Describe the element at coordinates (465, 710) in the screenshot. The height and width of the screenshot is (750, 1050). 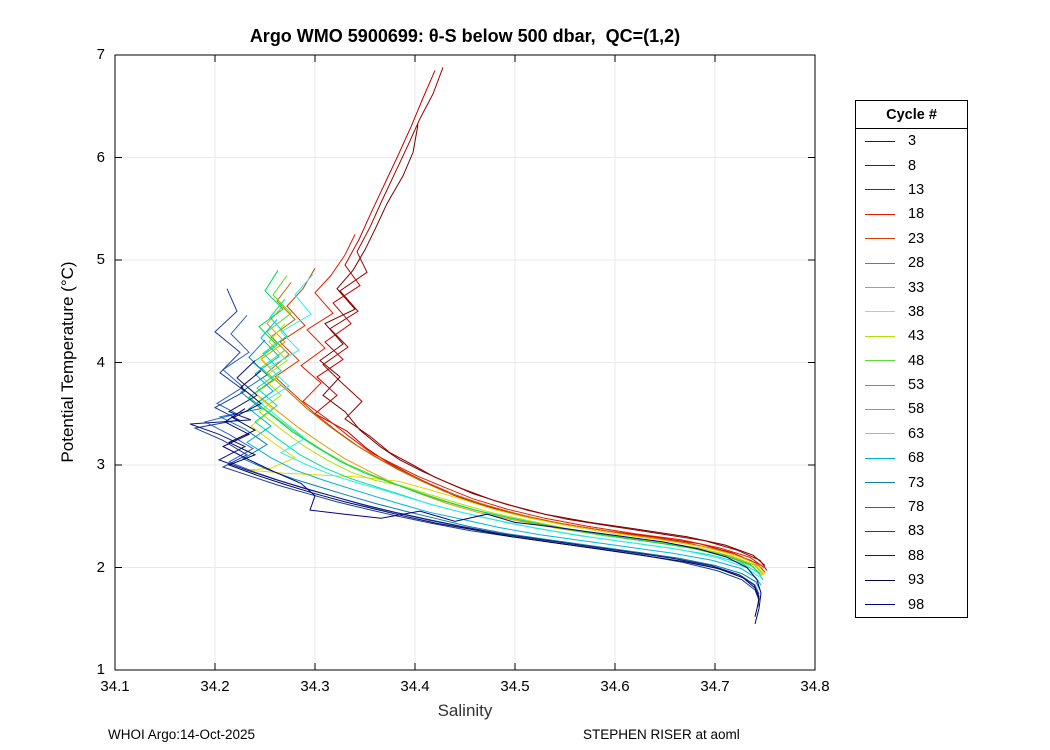
I see `x-axis-label: Salinity` at that location.